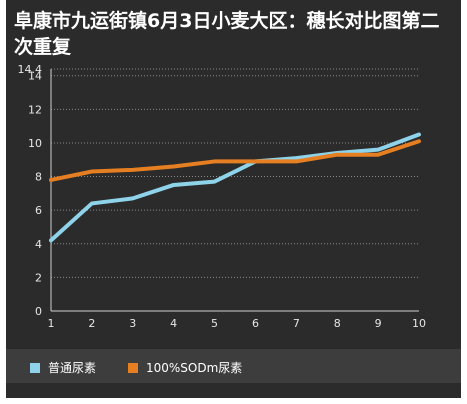  What do you see at coordinates (38, 177) in the screenshot?
I see `y-tick-label: 8` at bounding box center [38, 177].